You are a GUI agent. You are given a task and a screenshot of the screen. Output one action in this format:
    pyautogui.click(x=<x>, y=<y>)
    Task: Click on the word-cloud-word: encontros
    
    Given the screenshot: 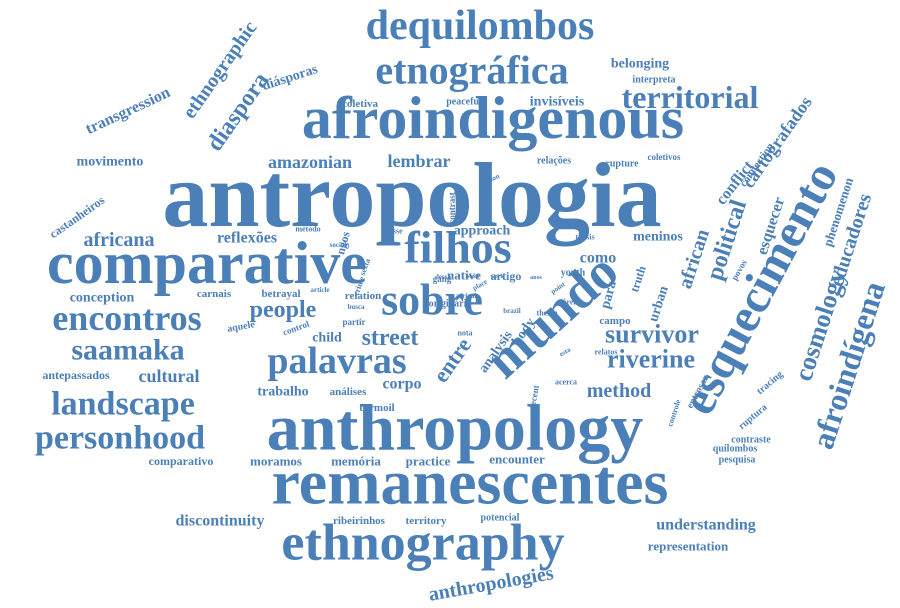 What is the action you would take?
    pyautogui.click(x=126, y=318)
    